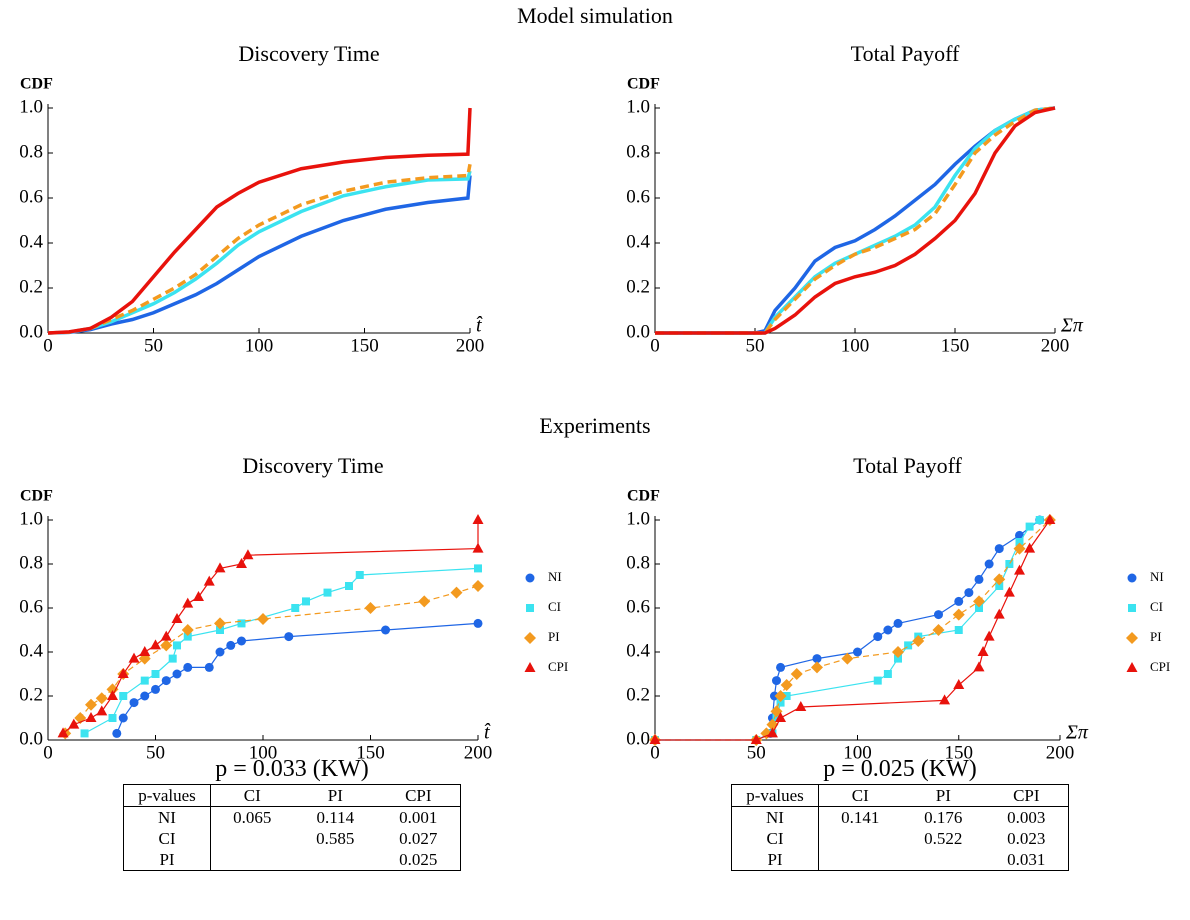 The image size is (1190, 920). What do you see at coordinates (900, 860) in the screenshot?
I see `table-row: PI 0.031` at bounding box center [900, 860].